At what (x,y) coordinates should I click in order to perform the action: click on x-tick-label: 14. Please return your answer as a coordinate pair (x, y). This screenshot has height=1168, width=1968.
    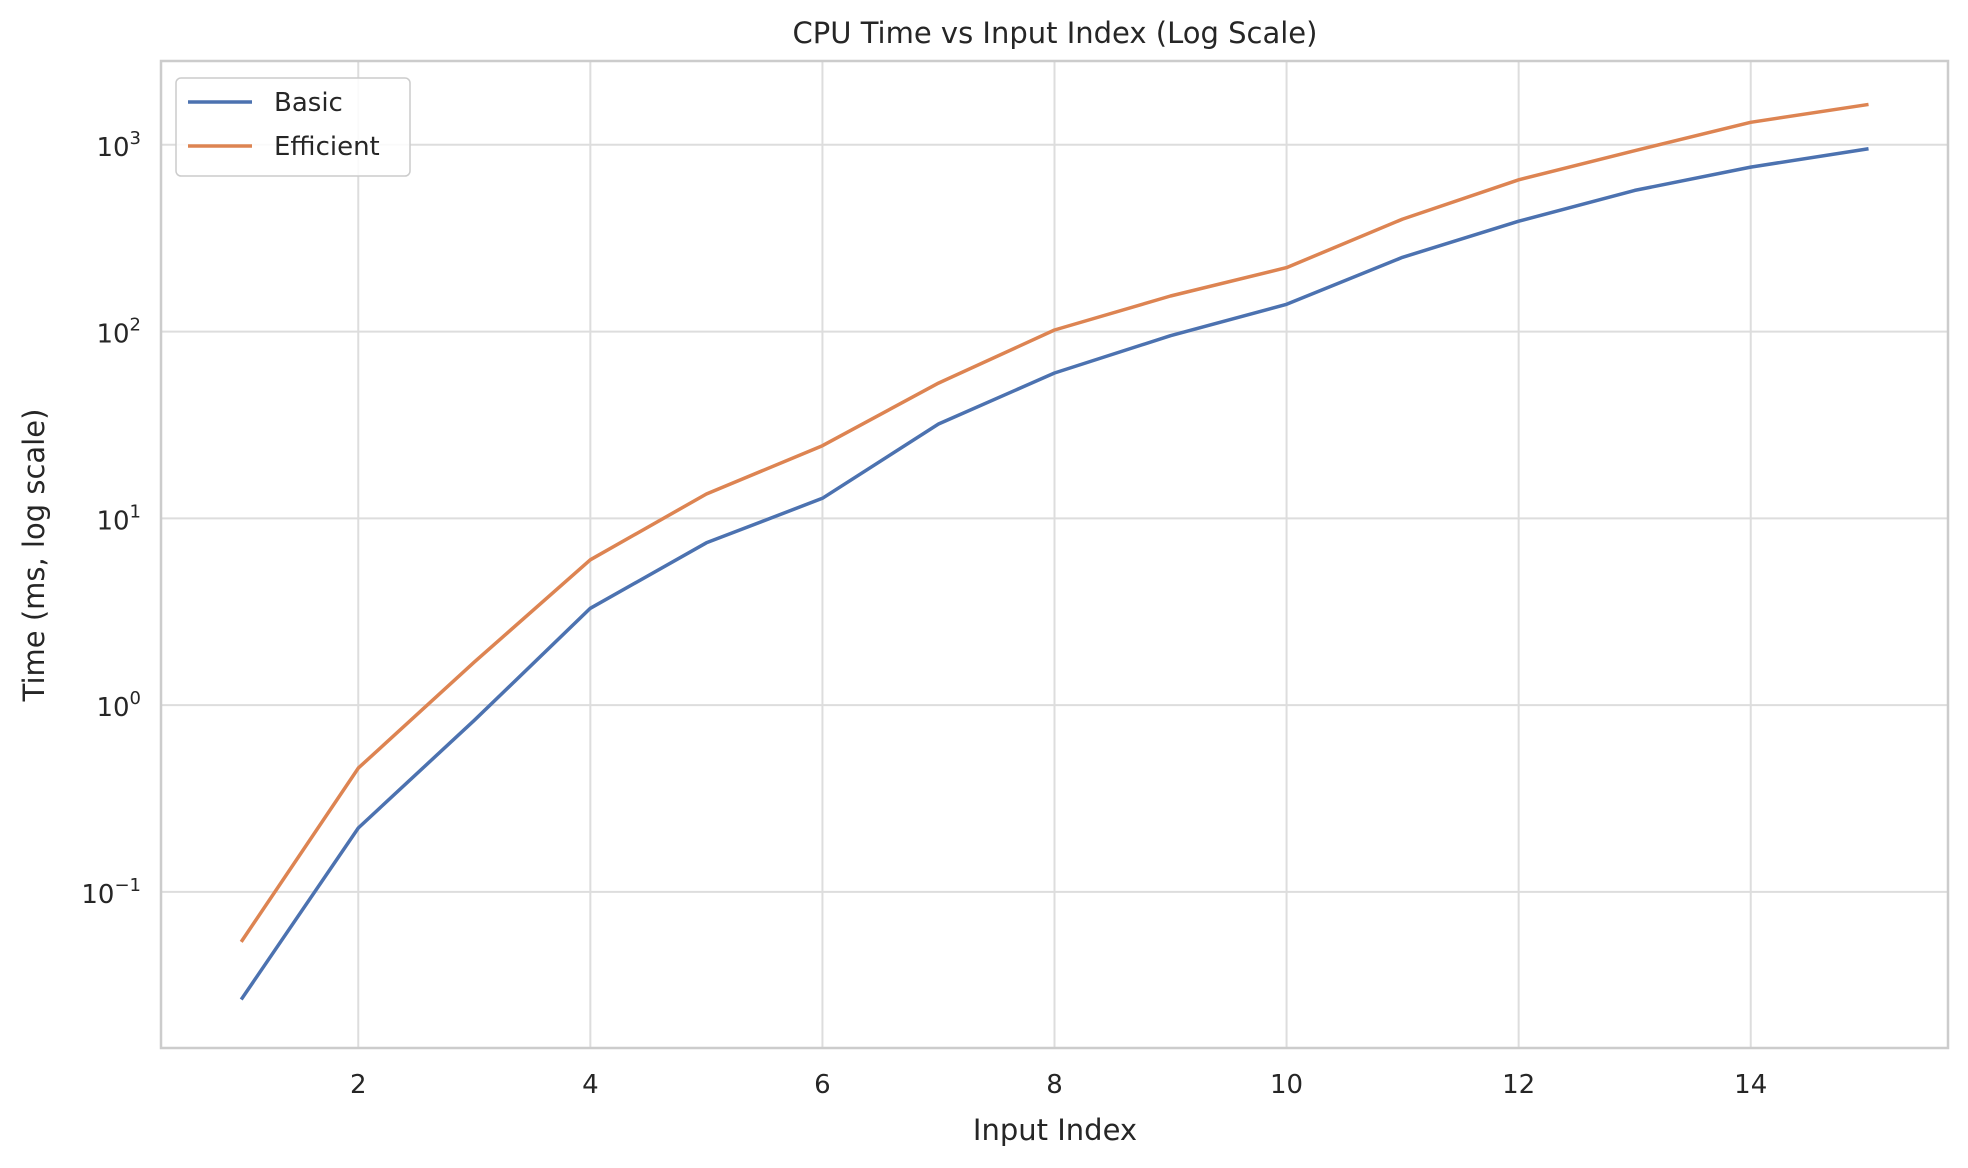
    Looking at the image, I should click on (1750, 1085).